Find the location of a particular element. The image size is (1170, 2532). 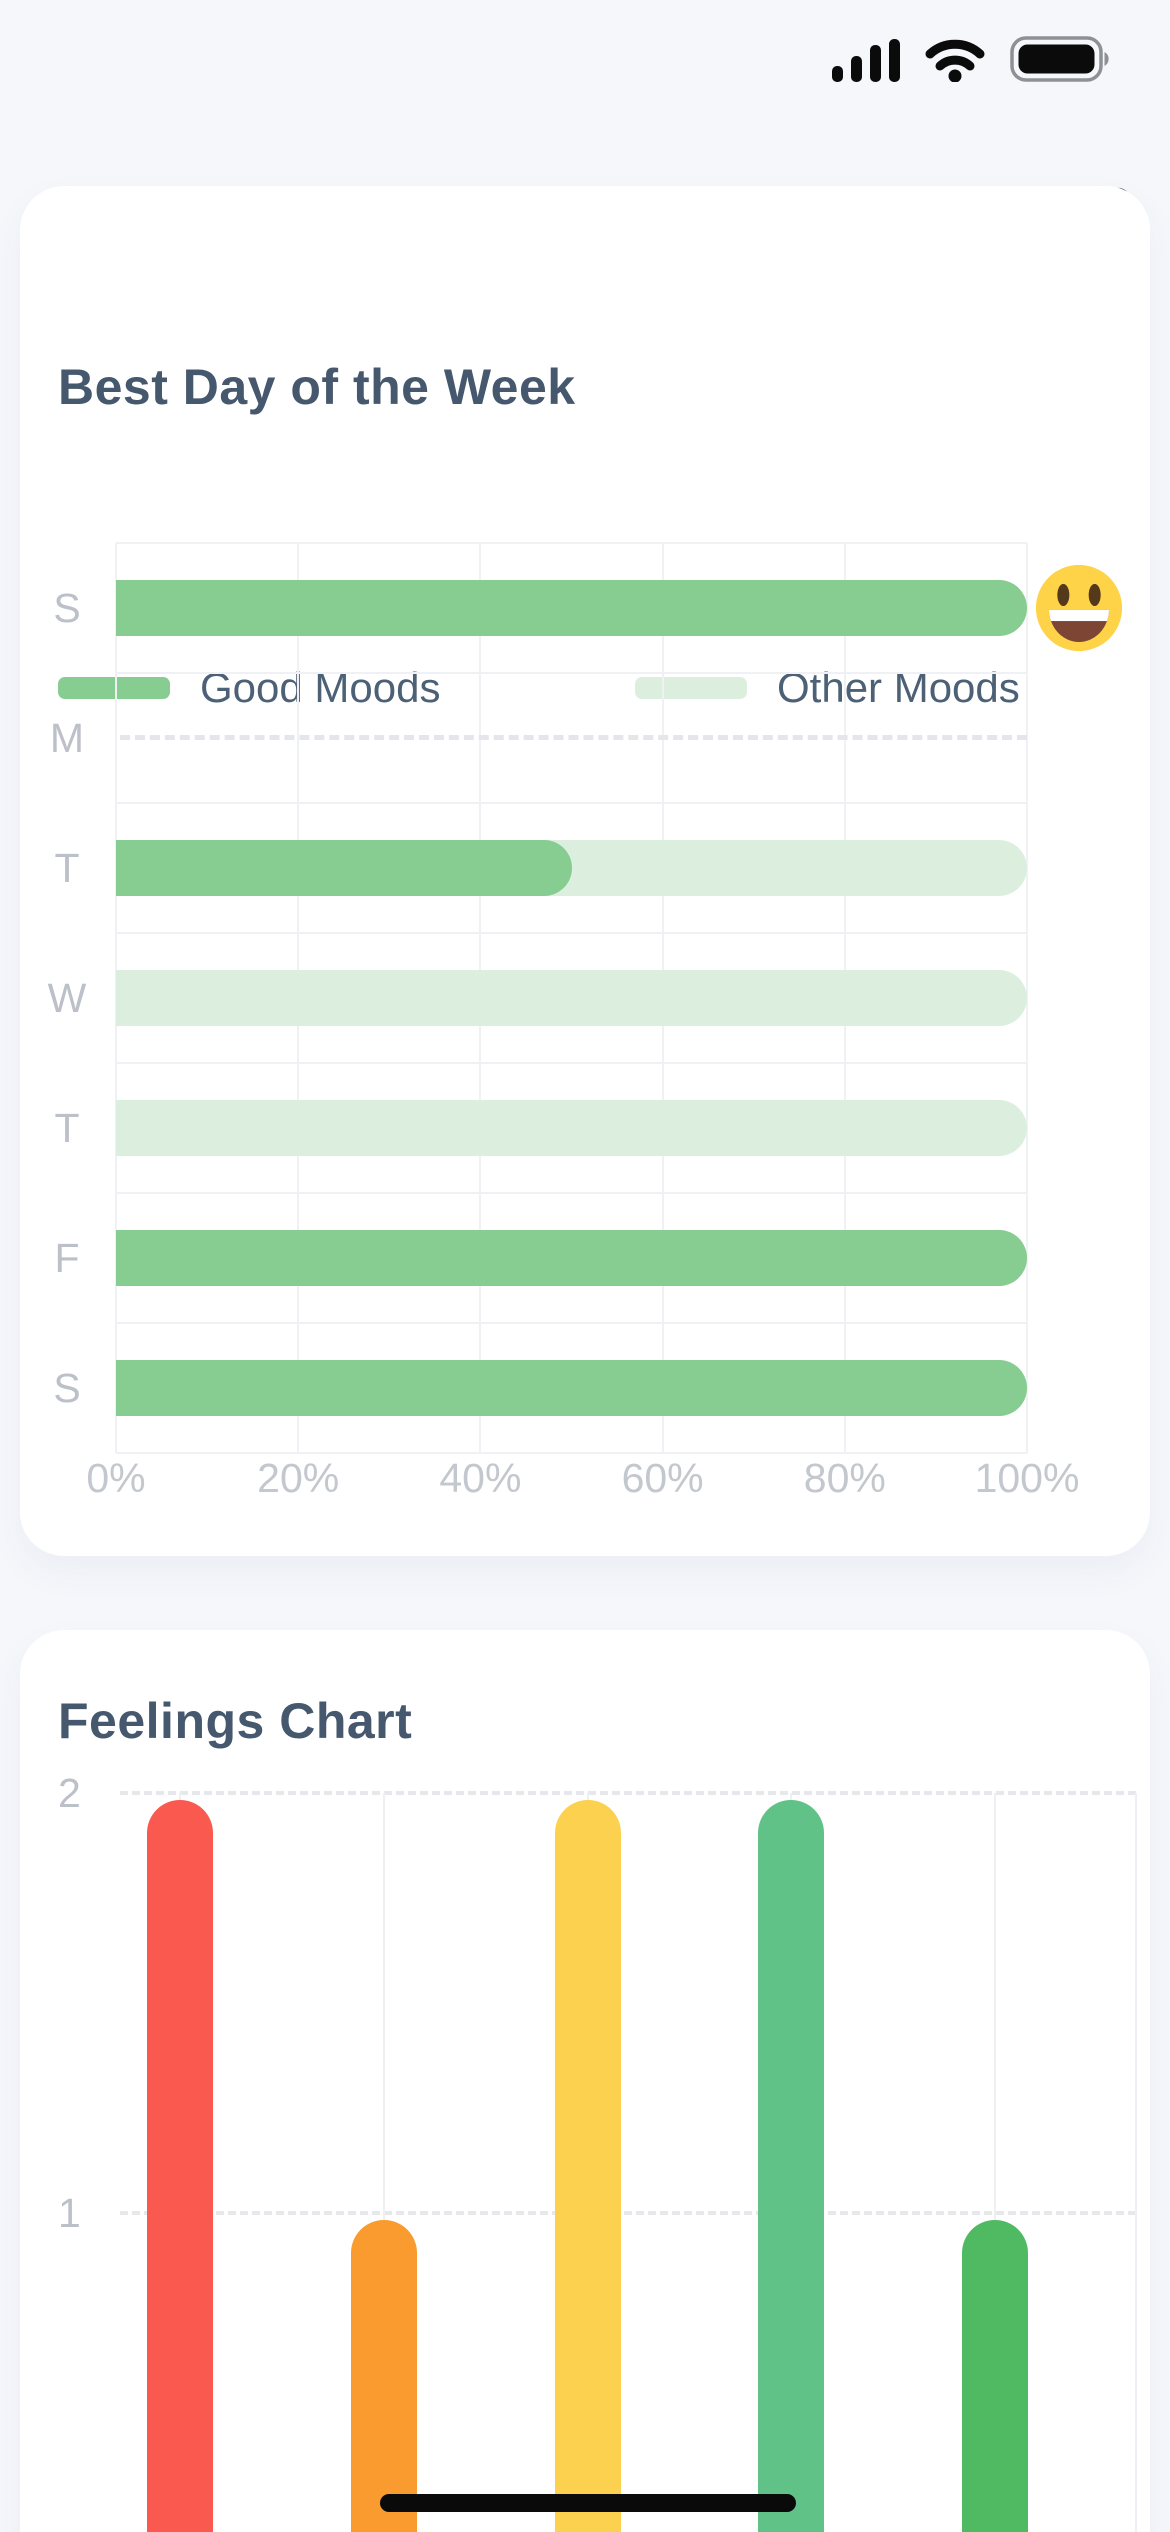

x-axis-tick-label: 40% is located at coordinates (480, 1478).